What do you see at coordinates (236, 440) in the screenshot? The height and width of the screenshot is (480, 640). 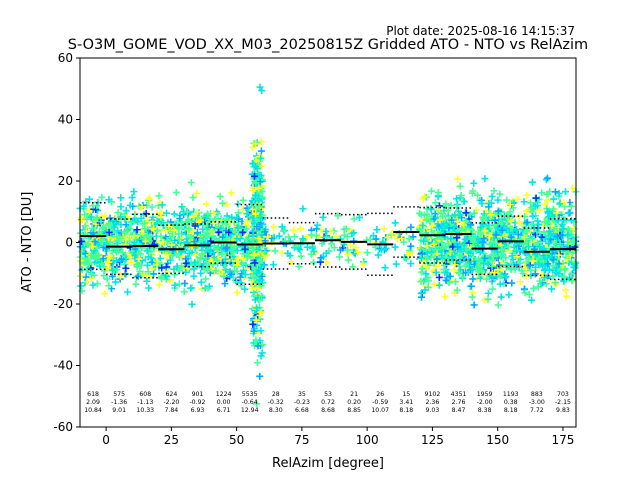 I see `x-tick-label: 50` at bounding box center [236, 440].